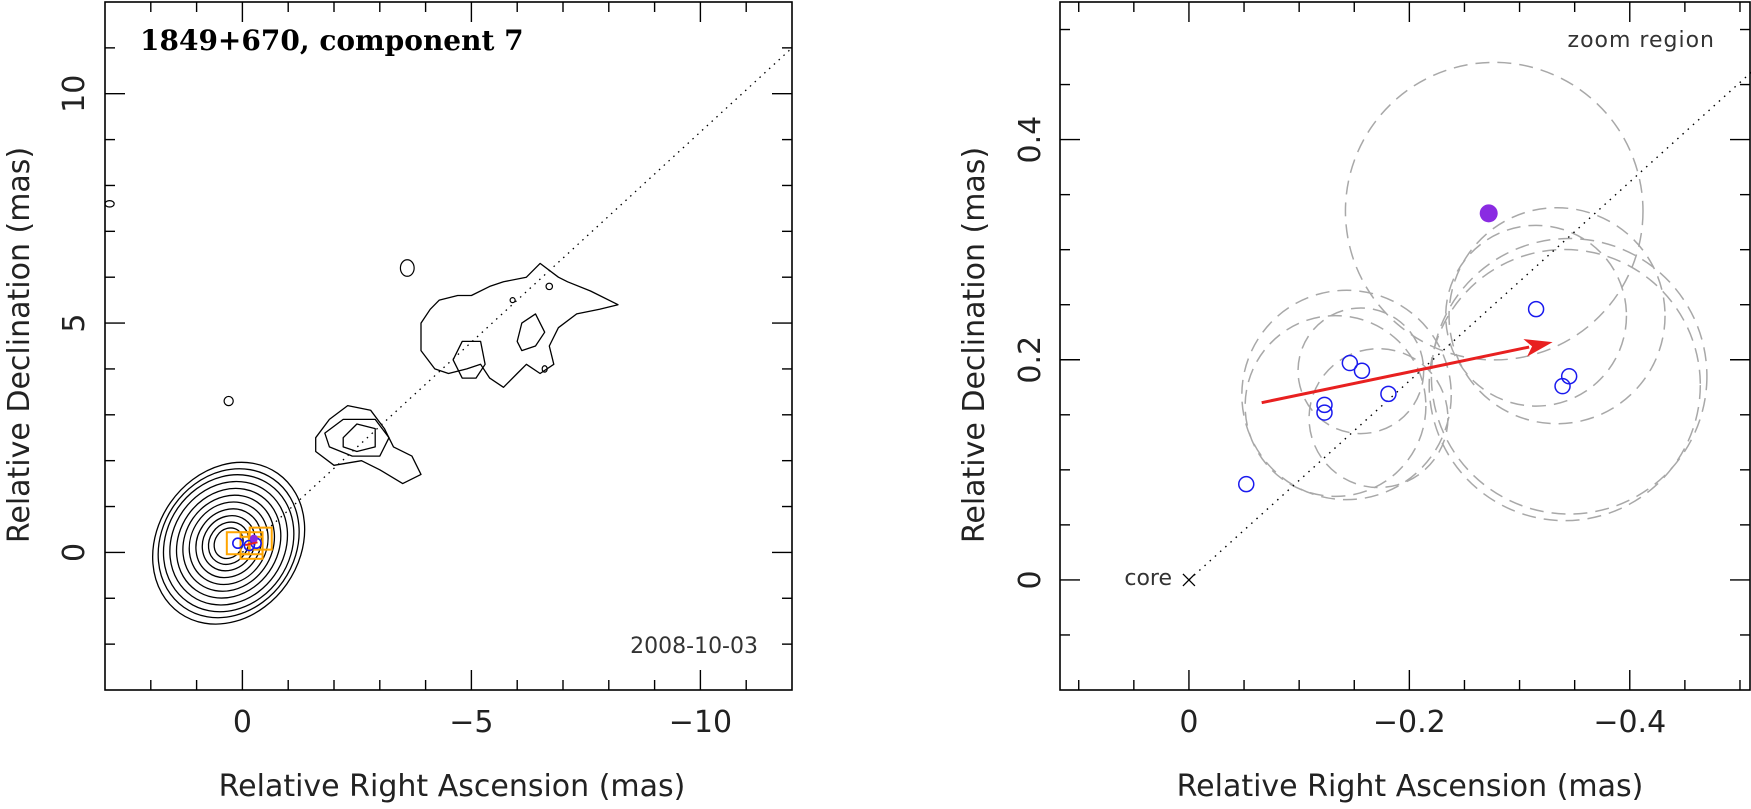 The width and height of the screenshot is (1751, 809). Describe the element at coordinates (19, 345) in the screenshot. I see `left-y-axis-label: Relative Declination (mas)` at that location.